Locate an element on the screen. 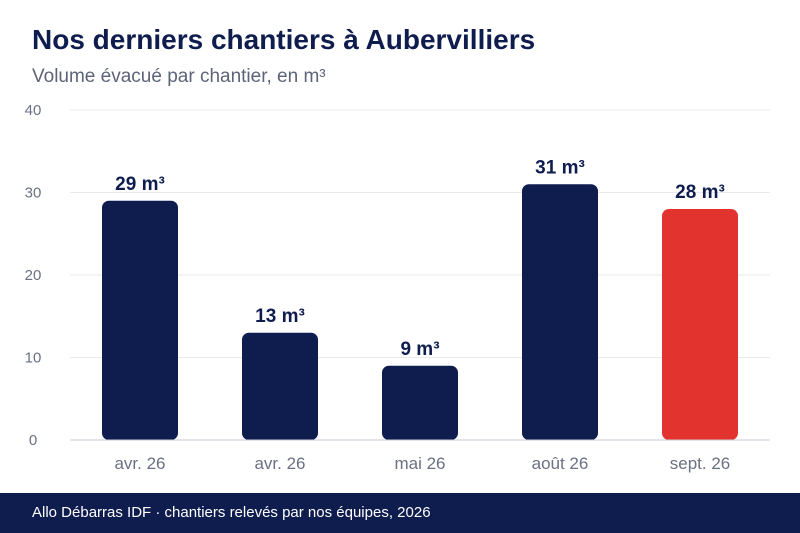 The height and width of the screenshot is (533, 800). data-label: 9 m³ is located at coordinates (419, 349).